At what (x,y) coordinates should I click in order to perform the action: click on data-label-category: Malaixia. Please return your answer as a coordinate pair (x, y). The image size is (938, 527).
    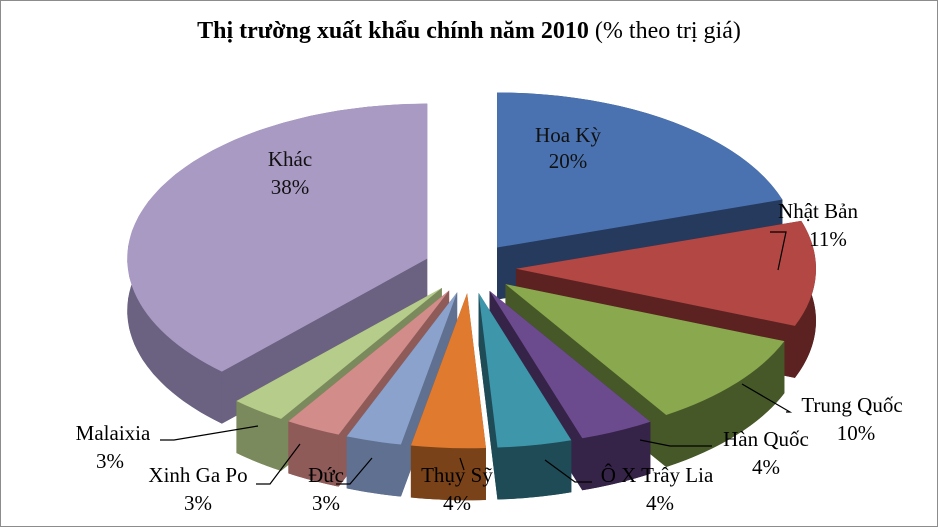
    Looking at the image, I should click on (113, 433).